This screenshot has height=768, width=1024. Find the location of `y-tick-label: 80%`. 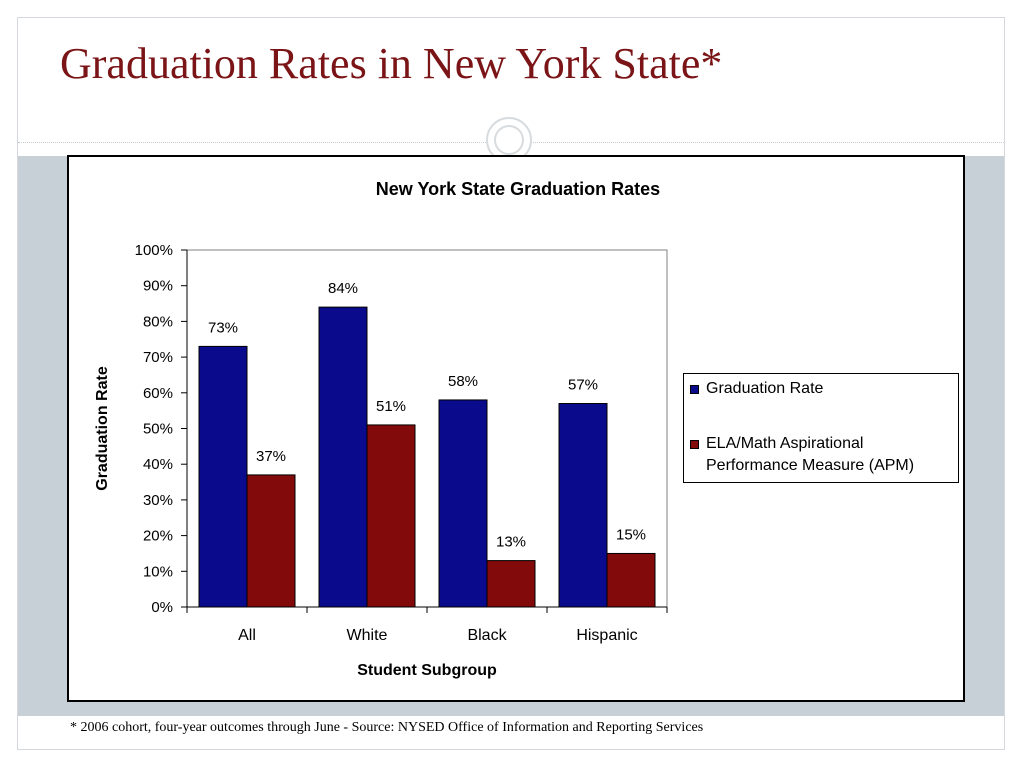

y-tick-label: 80% is located at coordinates (158, 321).